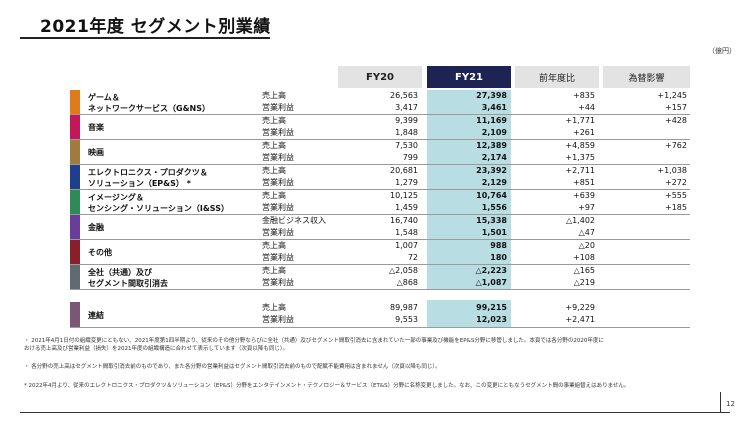  What do you see at coordinates (380, 133) in the screenshot?
I see `operating-income-row: 営業利益 1,848 2,109 +261` at bounding box center [380, 133].